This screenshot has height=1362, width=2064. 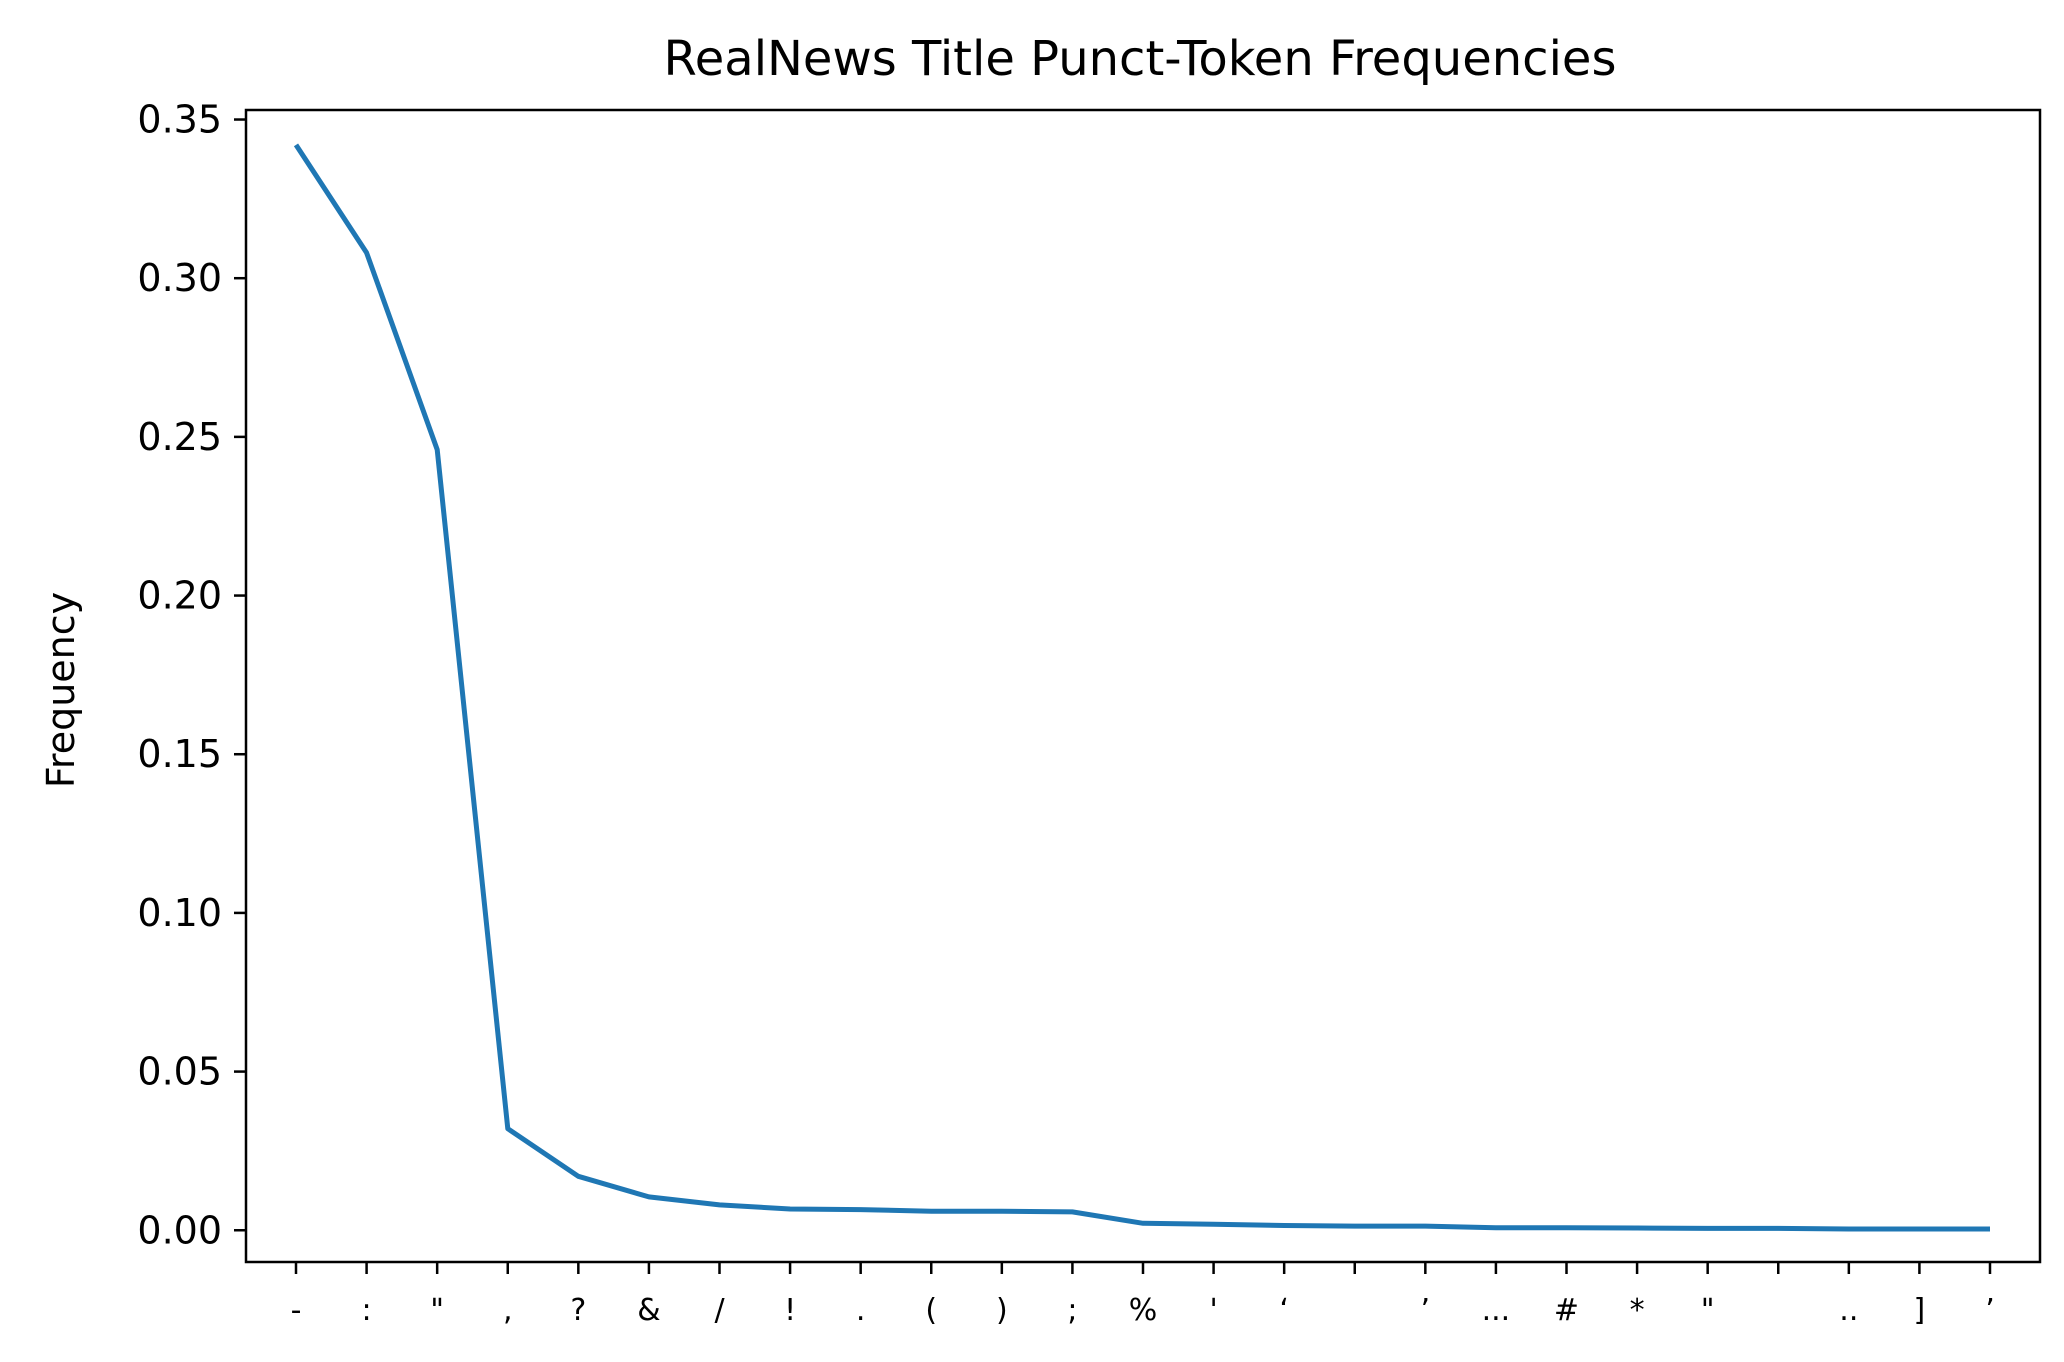 I want to click on x-tick-label: ., so click(x=861, y=1310).